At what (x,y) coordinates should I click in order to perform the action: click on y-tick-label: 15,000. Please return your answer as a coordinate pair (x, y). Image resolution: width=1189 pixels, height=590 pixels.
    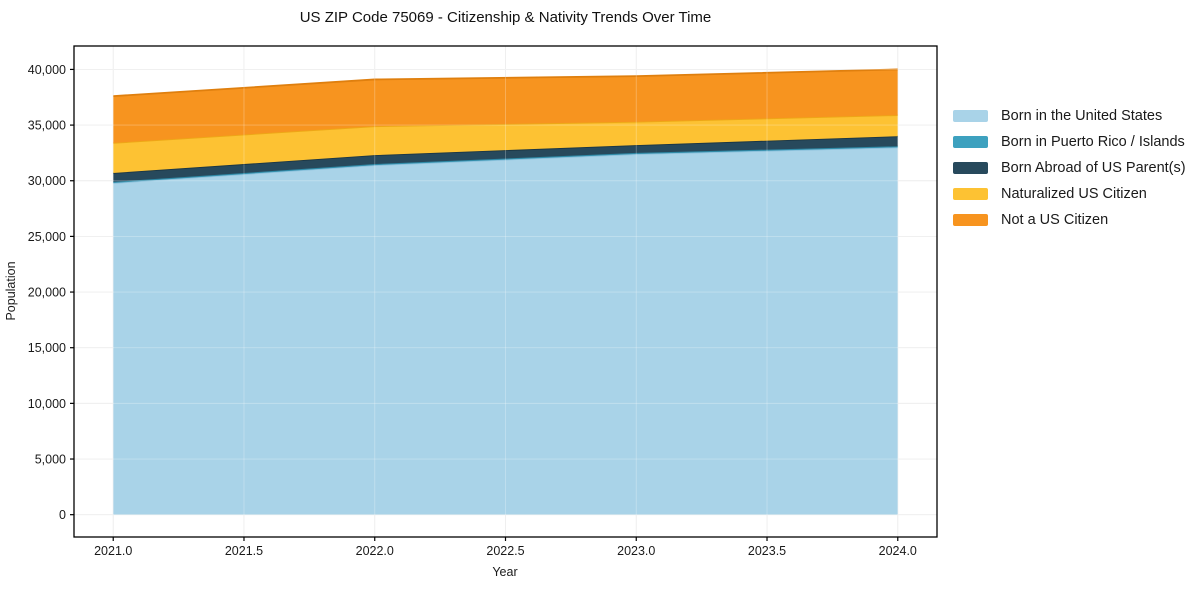
    Looking at the image, I should click on (47, 348).